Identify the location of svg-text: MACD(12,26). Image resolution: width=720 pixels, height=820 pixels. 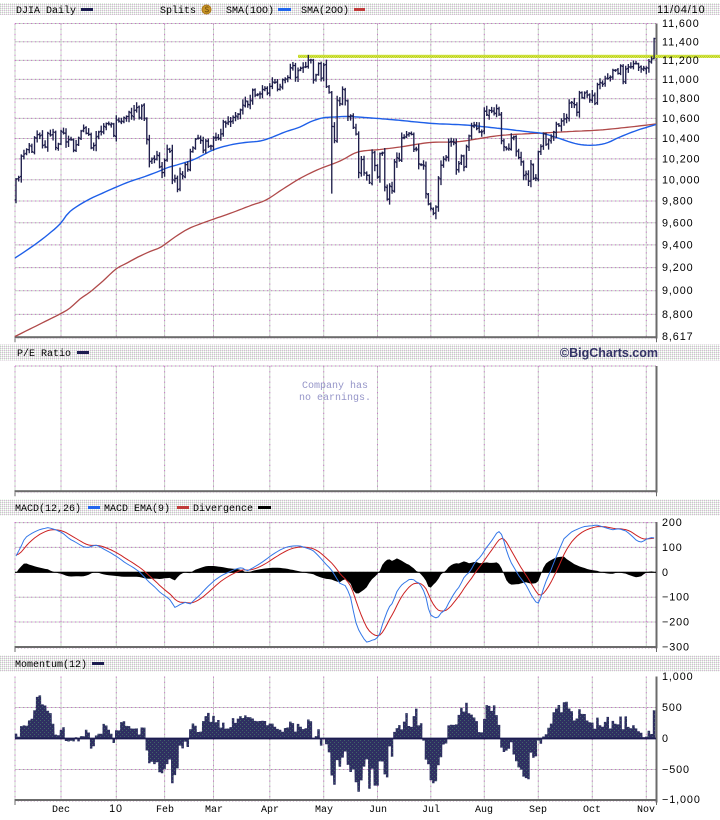
(48, 509).